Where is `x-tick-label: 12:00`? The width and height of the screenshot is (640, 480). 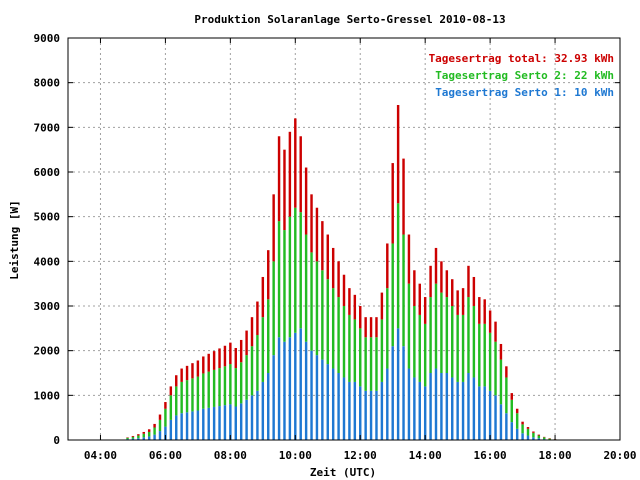 x-tick-label: 12:00 is located at coordinates (360, 455).